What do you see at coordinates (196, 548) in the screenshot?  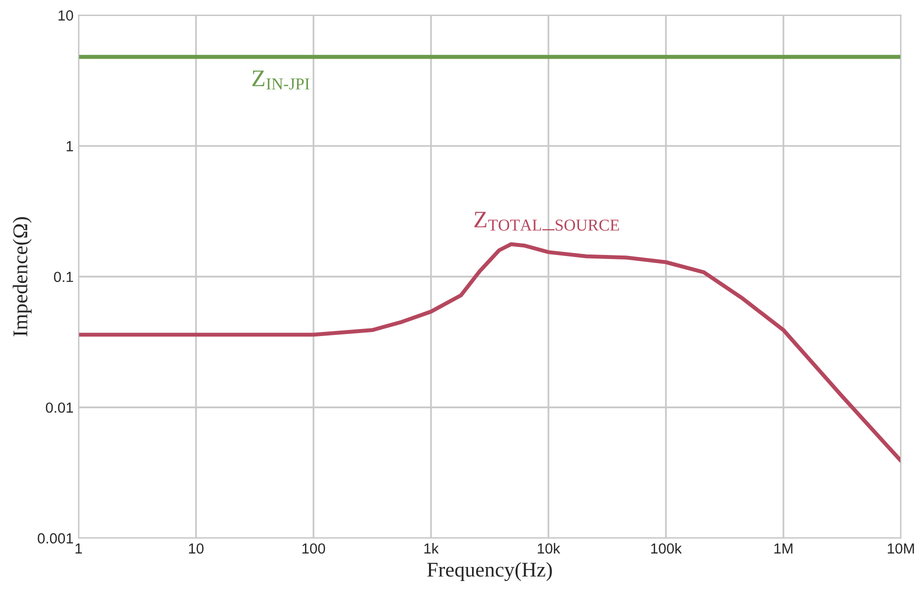 I see `x-tick-label: 10` at bounding box center [196, 548].